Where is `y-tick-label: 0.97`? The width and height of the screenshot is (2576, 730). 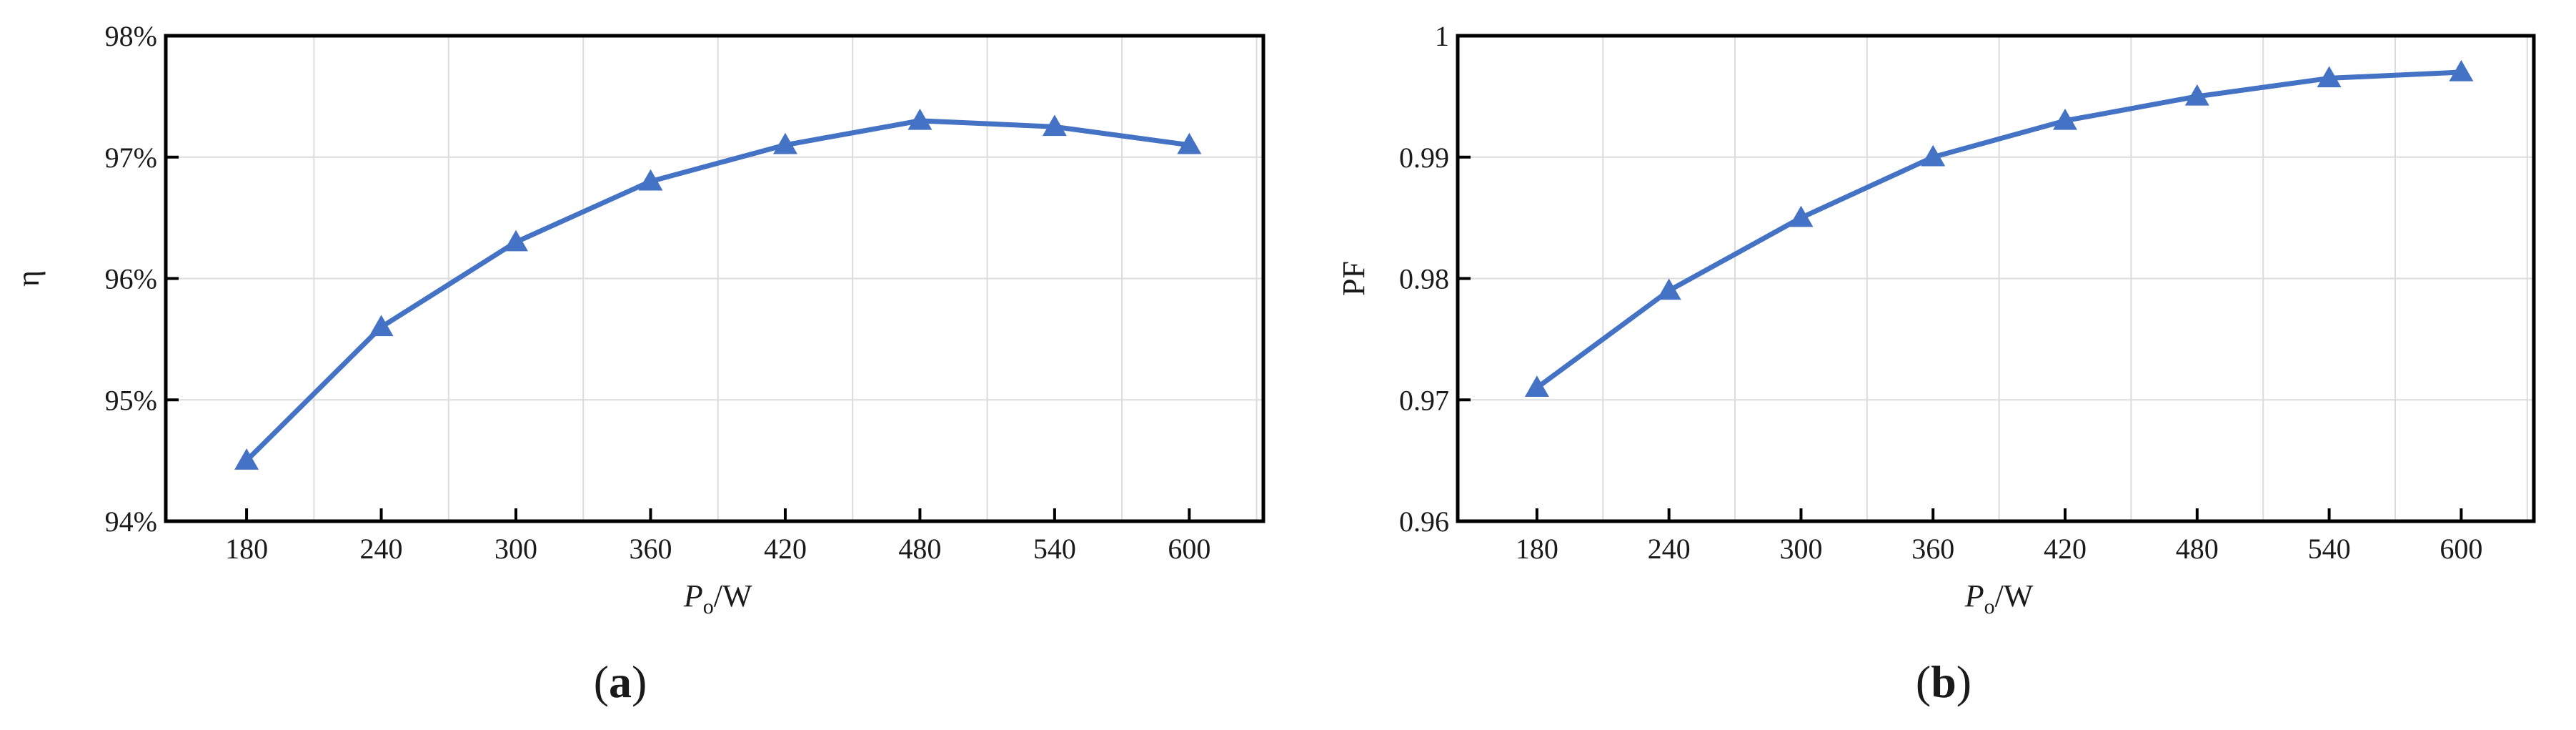
y-tick-label: 0.97 is located at coordinates (1424, 400).